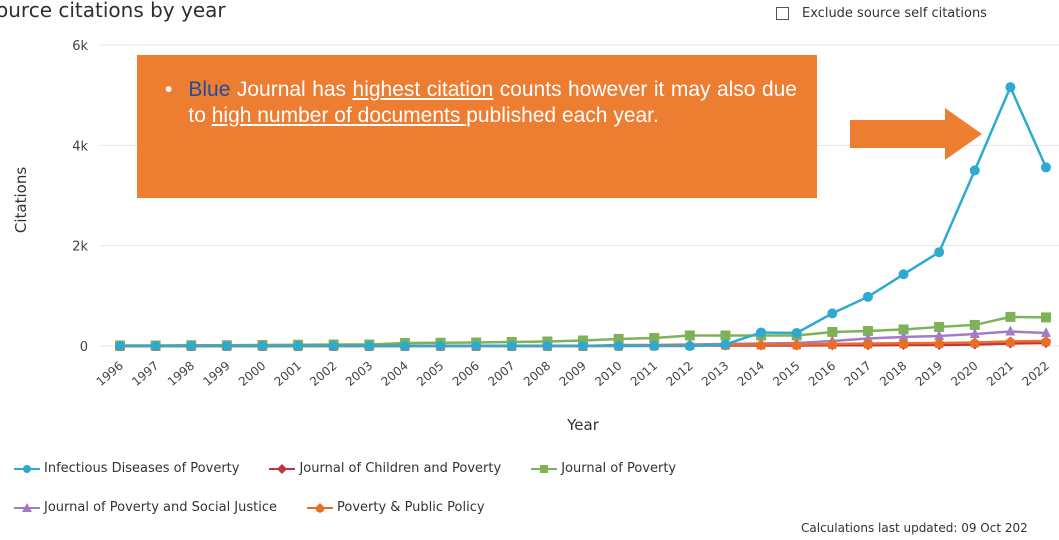 Image resolution: width=1059 pixels, height=540 pixels. I want to click on y-axis-ticks: 0 2k 4k 6k, so click(80, 197).